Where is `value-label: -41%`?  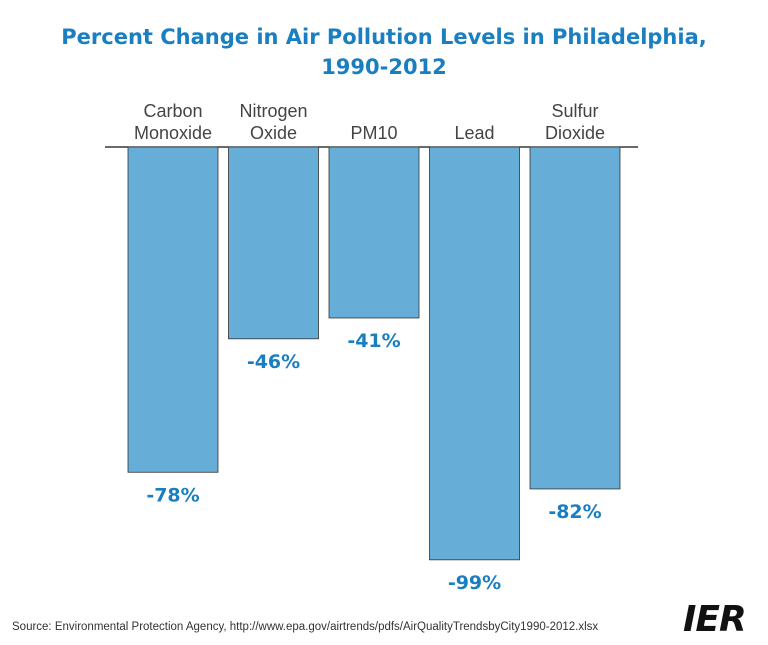
value-label: -41% is located at coordinates (373, 341).